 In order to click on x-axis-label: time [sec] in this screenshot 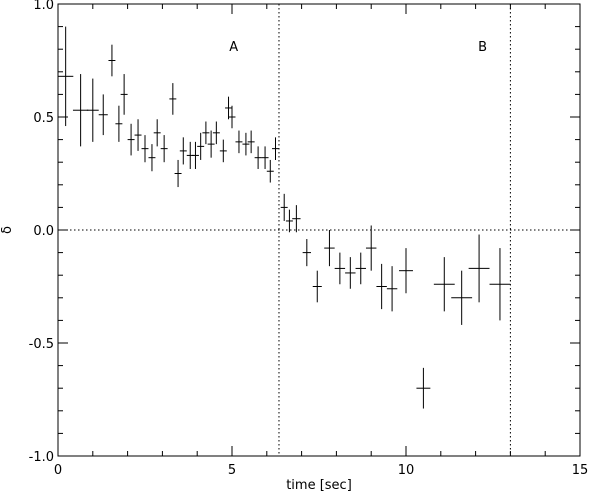, I will do `click(319, 485)`.